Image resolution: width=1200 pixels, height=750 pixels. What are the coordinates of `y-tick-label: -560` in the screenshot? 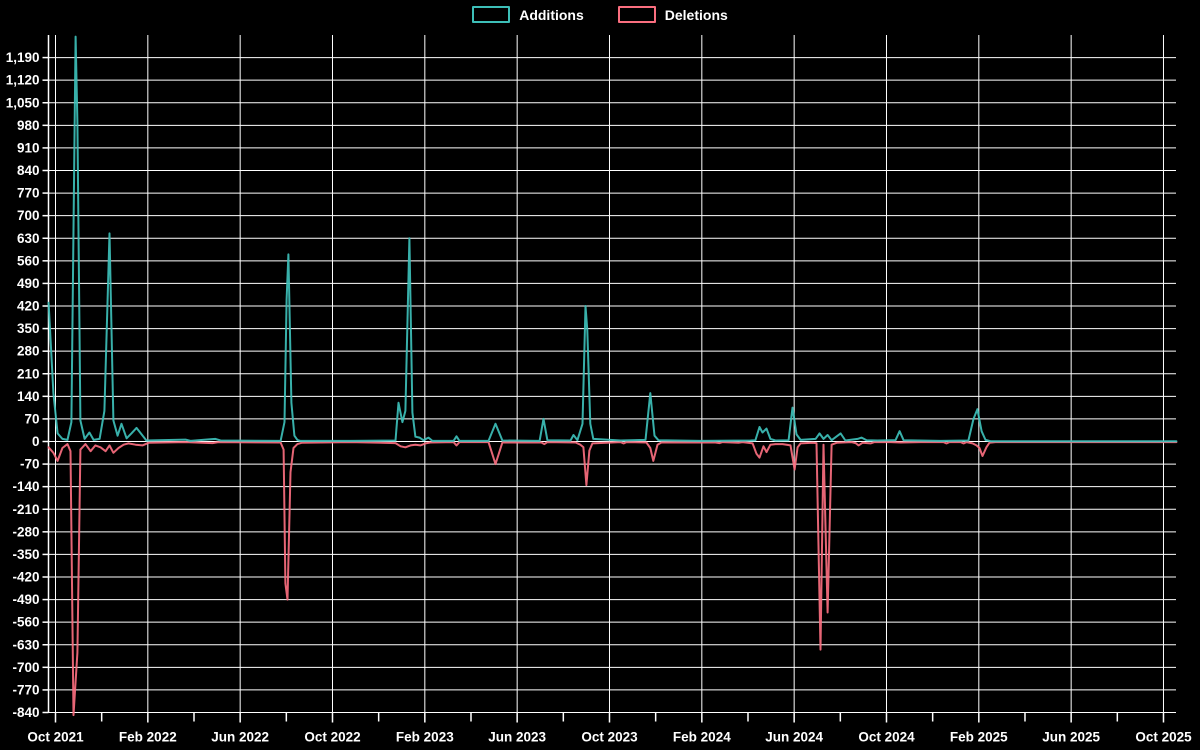 It's located at (25, 622).